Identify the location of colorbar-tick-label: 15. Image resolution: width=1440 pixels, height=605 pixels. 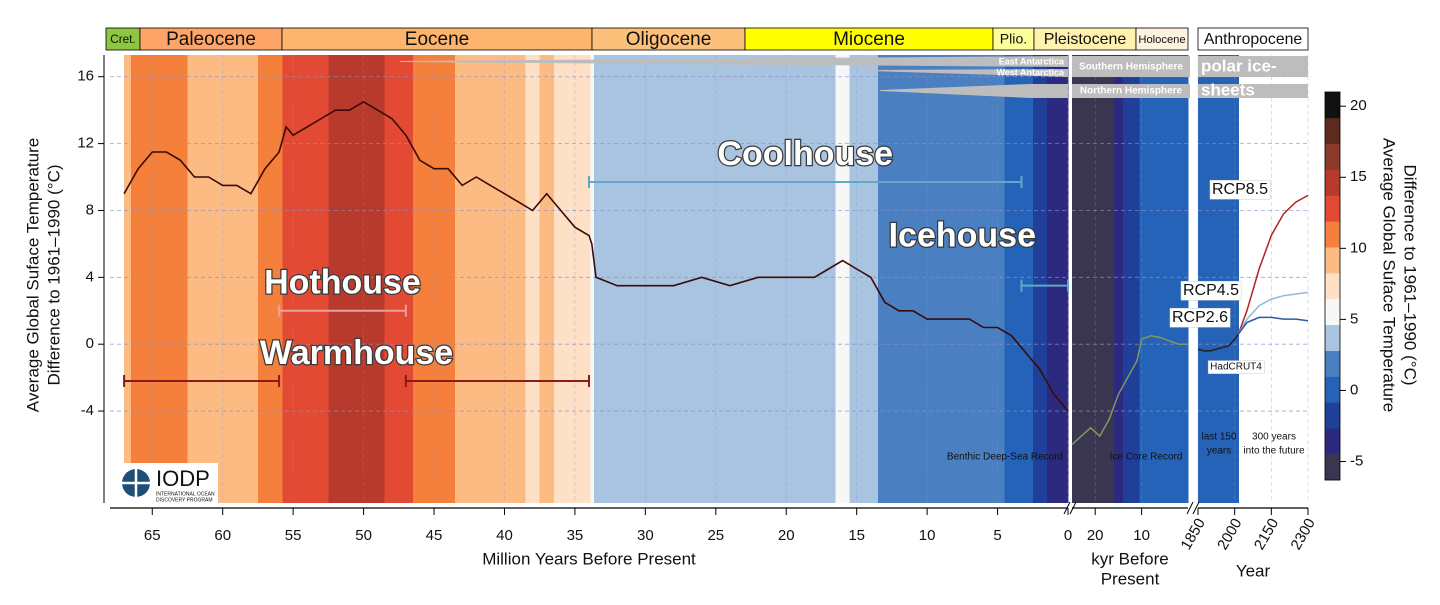
(1358, 176).